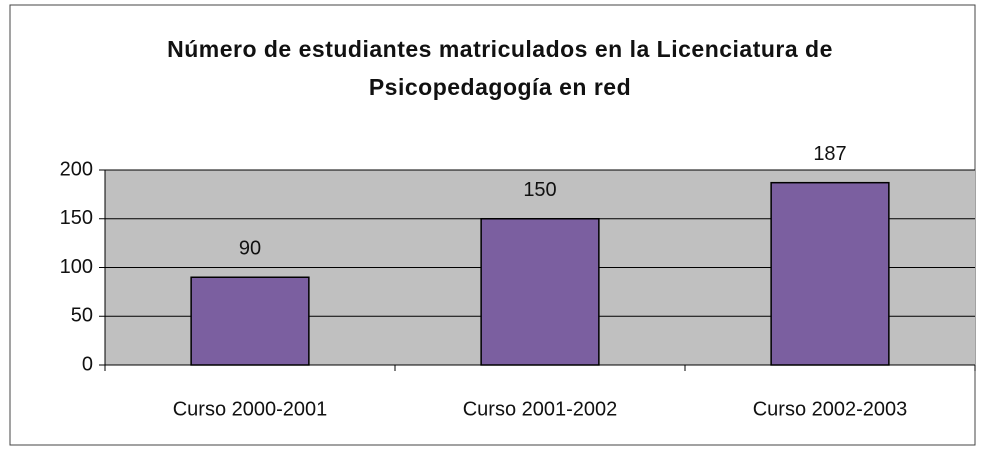  What do you see at coordinates (82, 316) in the screenshot?
I see `y-tick-label: 50` at bounding box center [82, 316].